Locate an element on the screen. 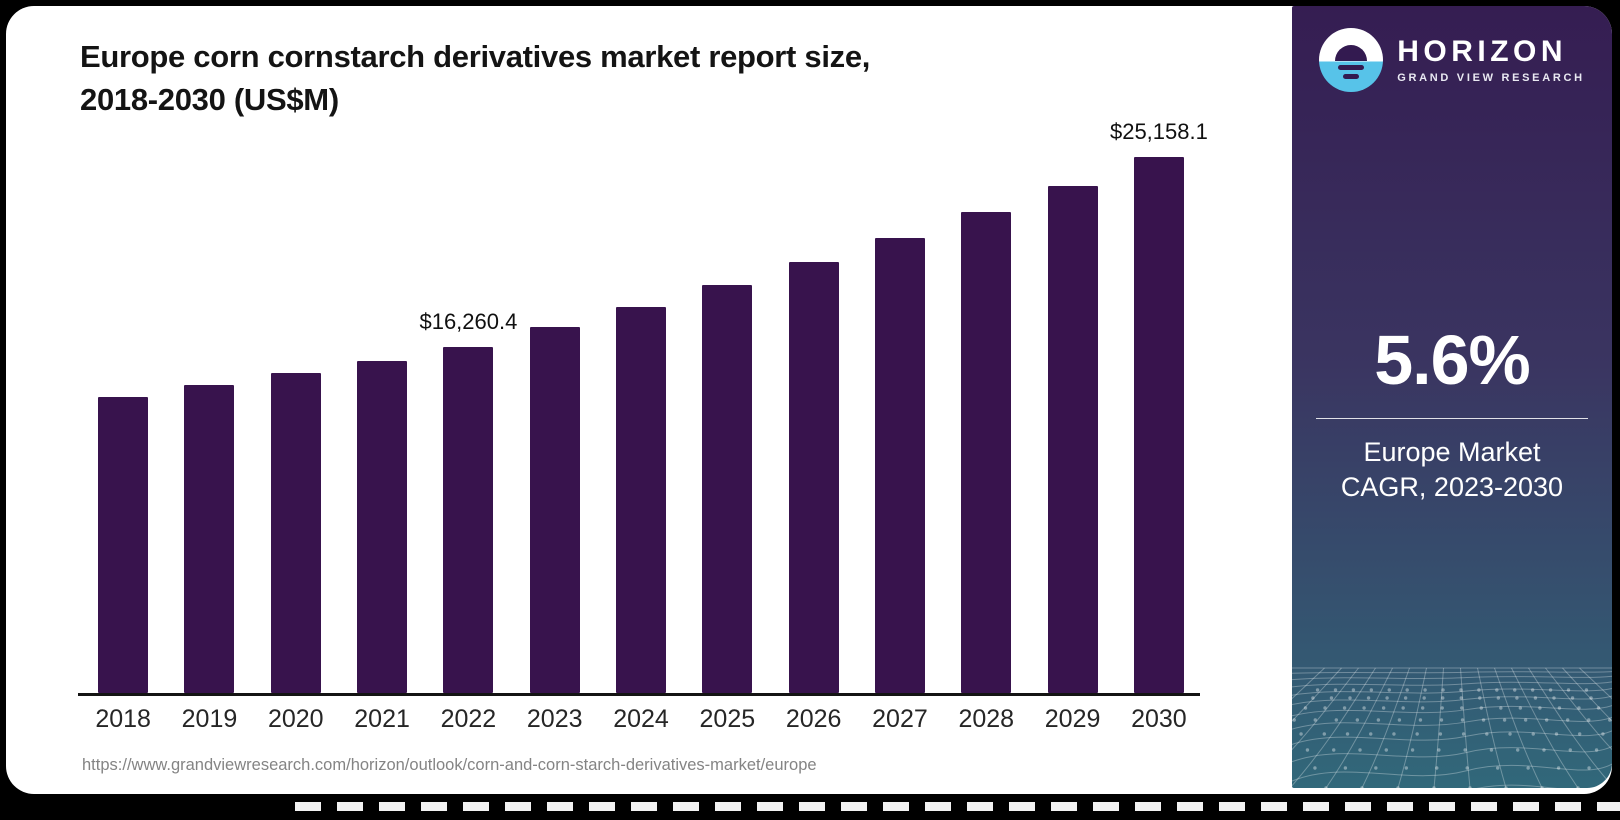 Image resolution: width=1620 pixels, height=820 pixels. x-tick-2023: 2023 is located at coordinates (554, 719).